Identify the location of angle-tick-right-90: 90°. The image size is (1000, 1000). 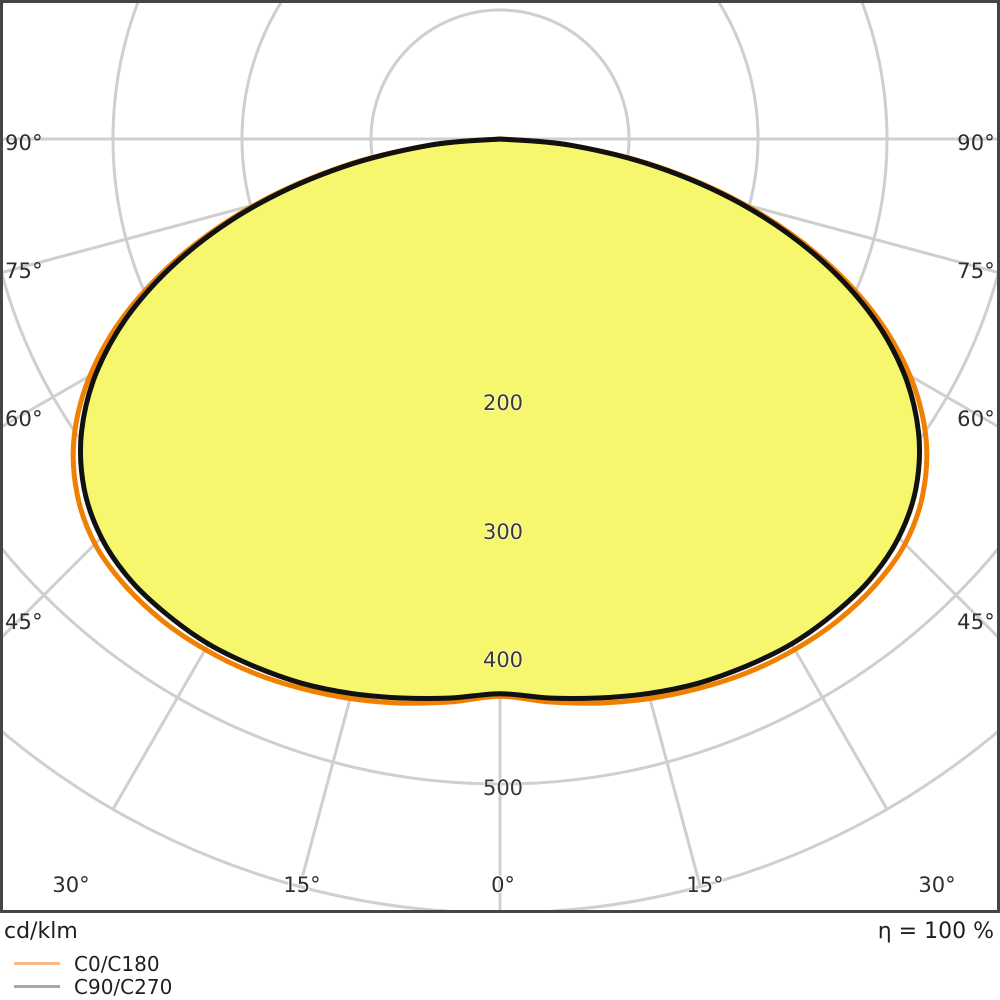
(976, 143).